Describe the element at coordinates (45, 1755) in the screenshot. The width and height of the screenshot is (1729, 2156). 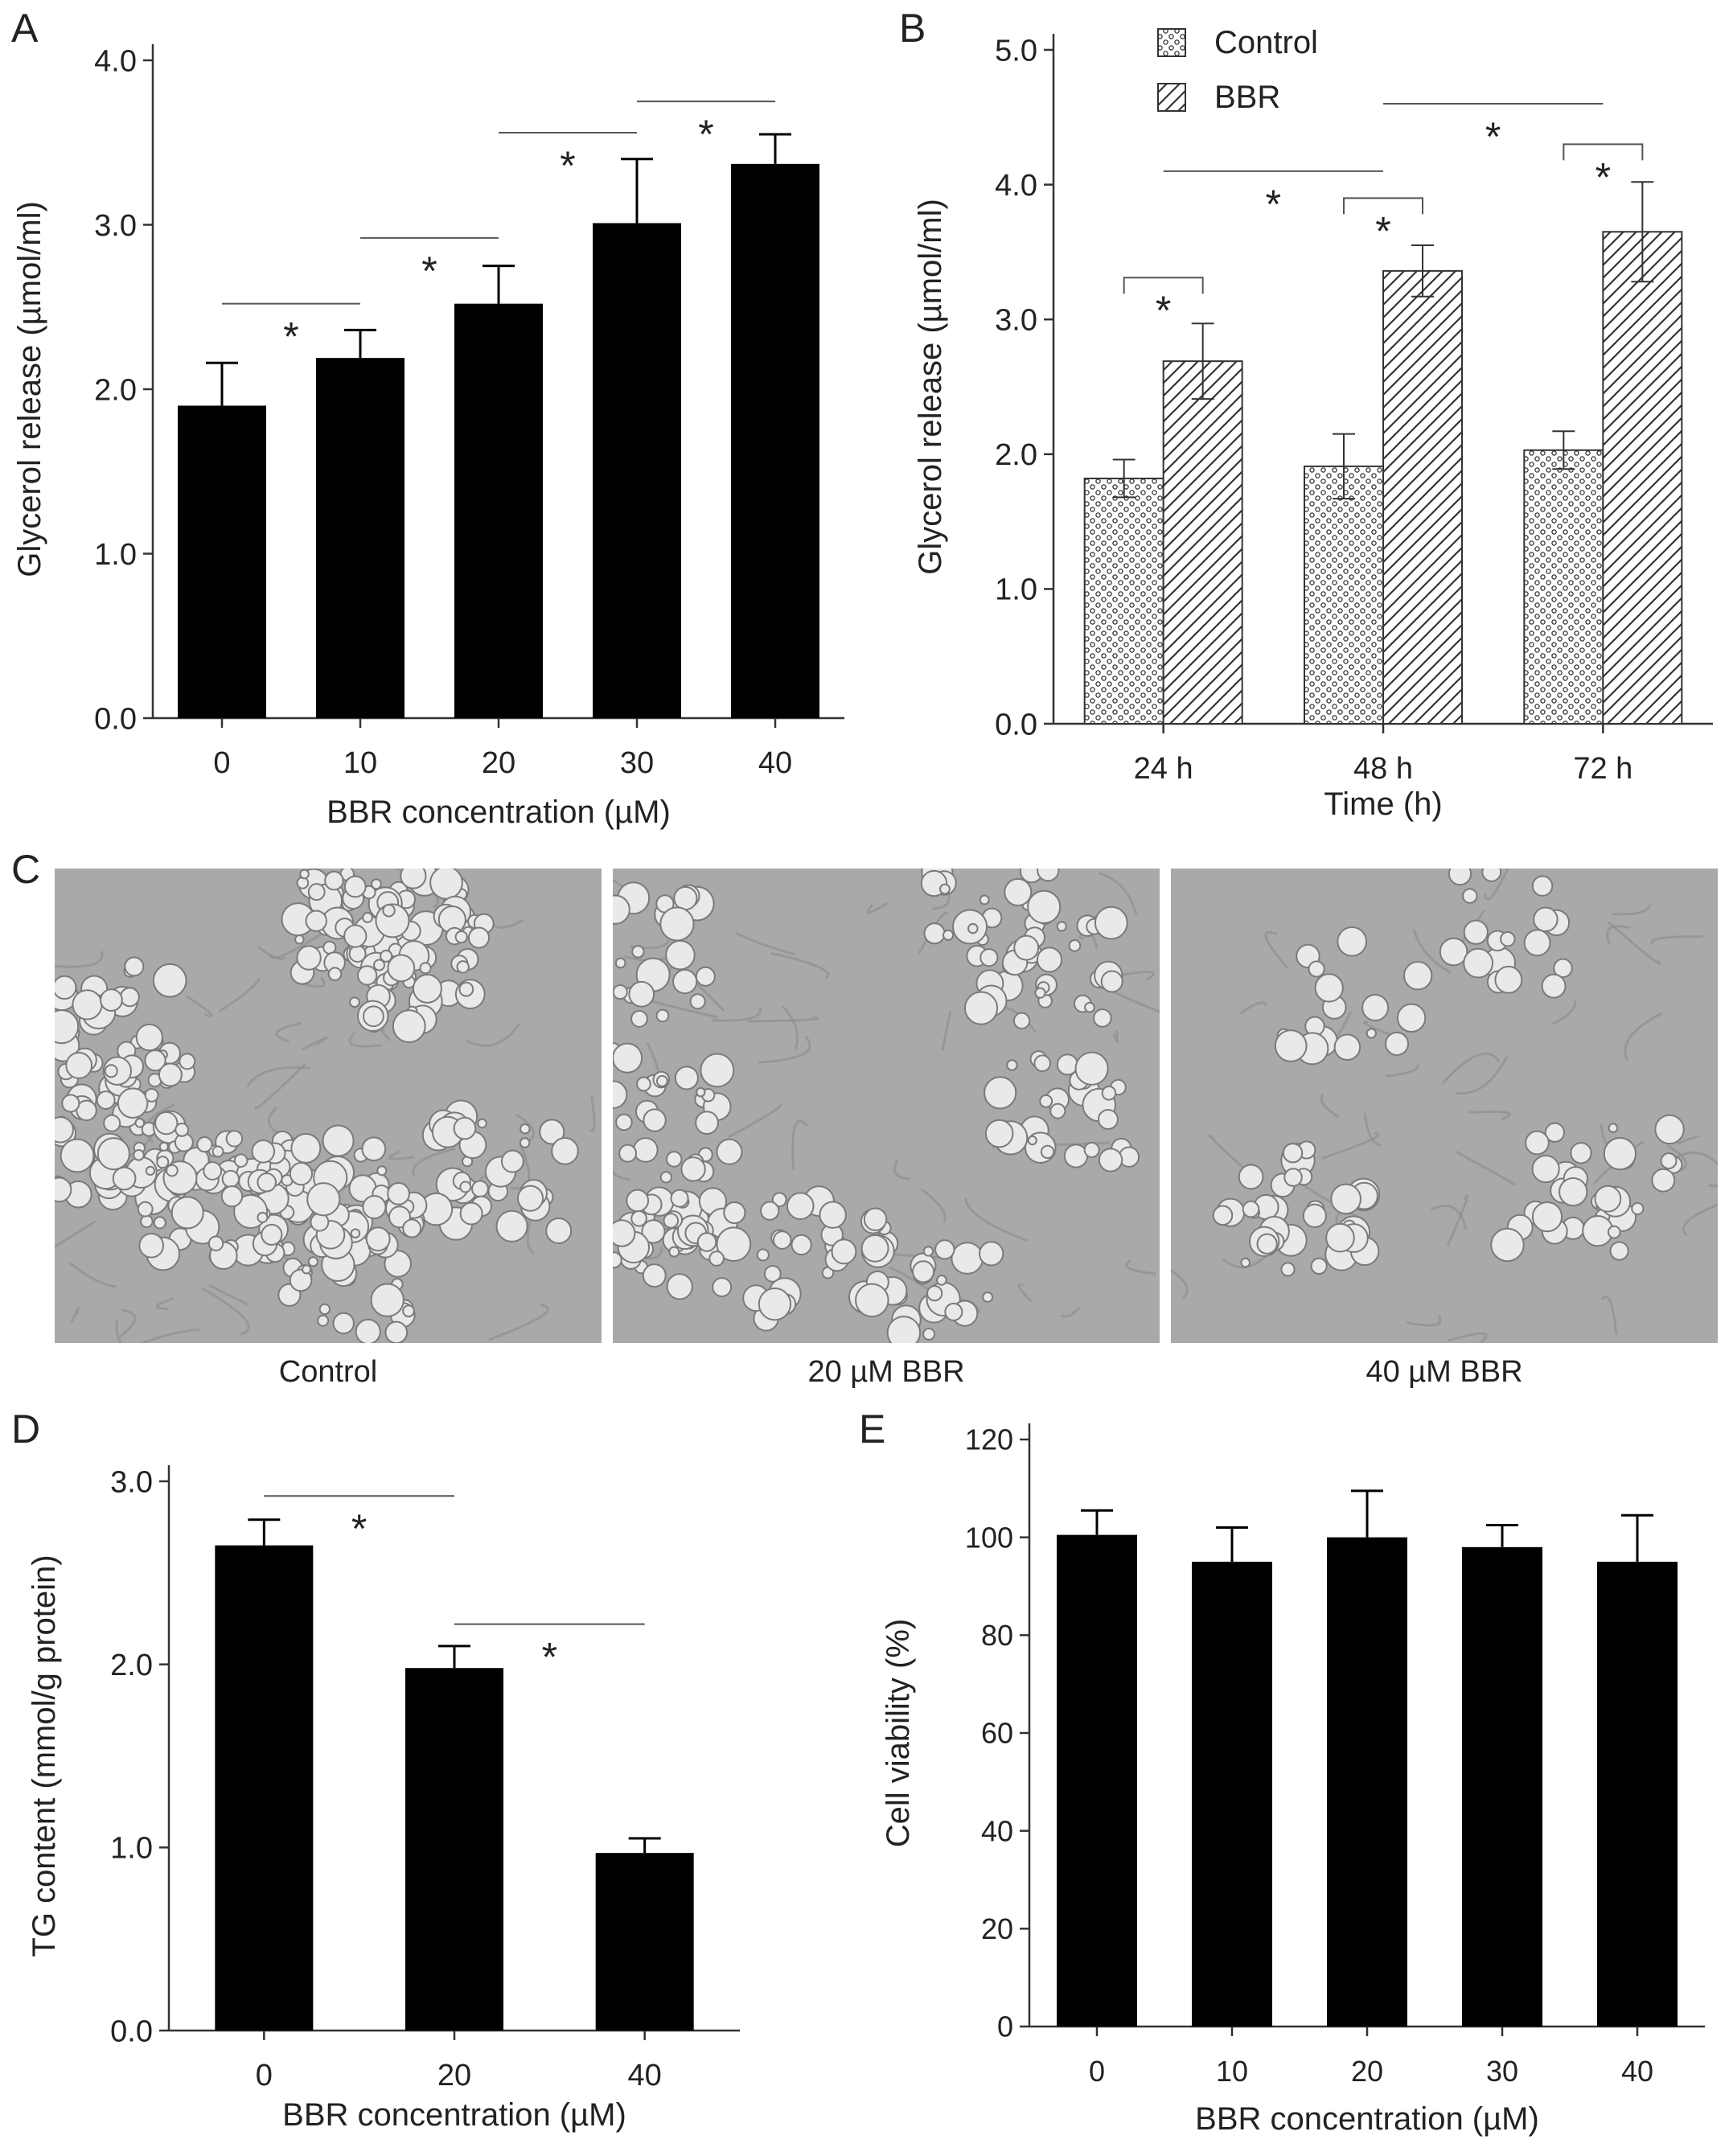
I see `y-axis-label: TG content (mmol/g protein)` at that location.